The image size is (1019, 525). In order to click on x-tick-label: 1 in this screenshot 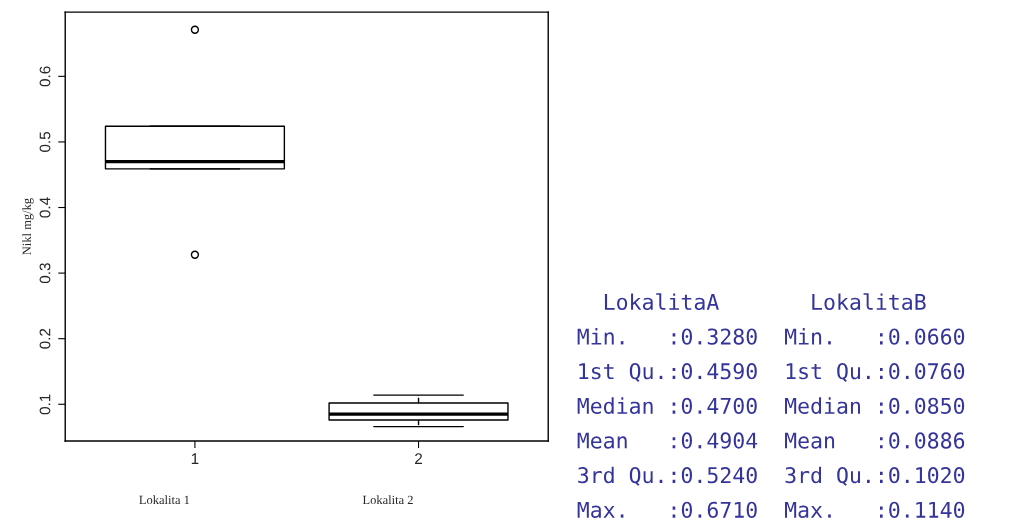, I will do `click(195, 458)`.